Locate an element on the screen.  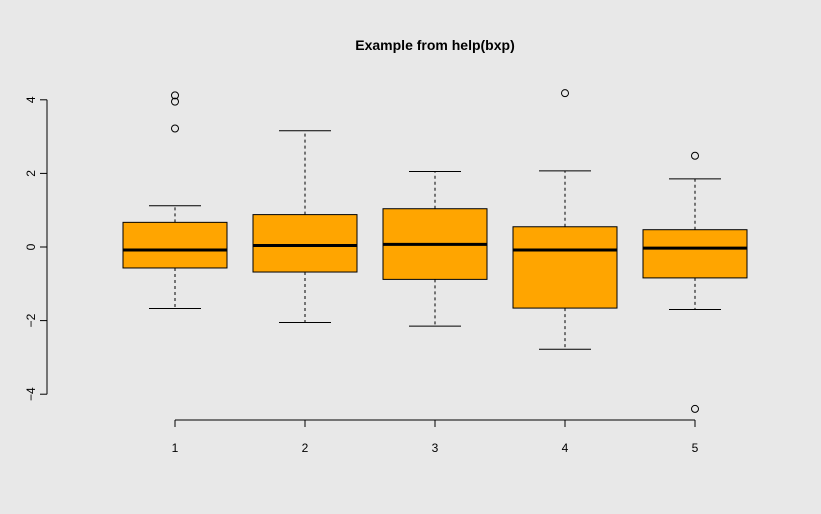
x-tick-label: 5 is located at coordinates (695, 448).